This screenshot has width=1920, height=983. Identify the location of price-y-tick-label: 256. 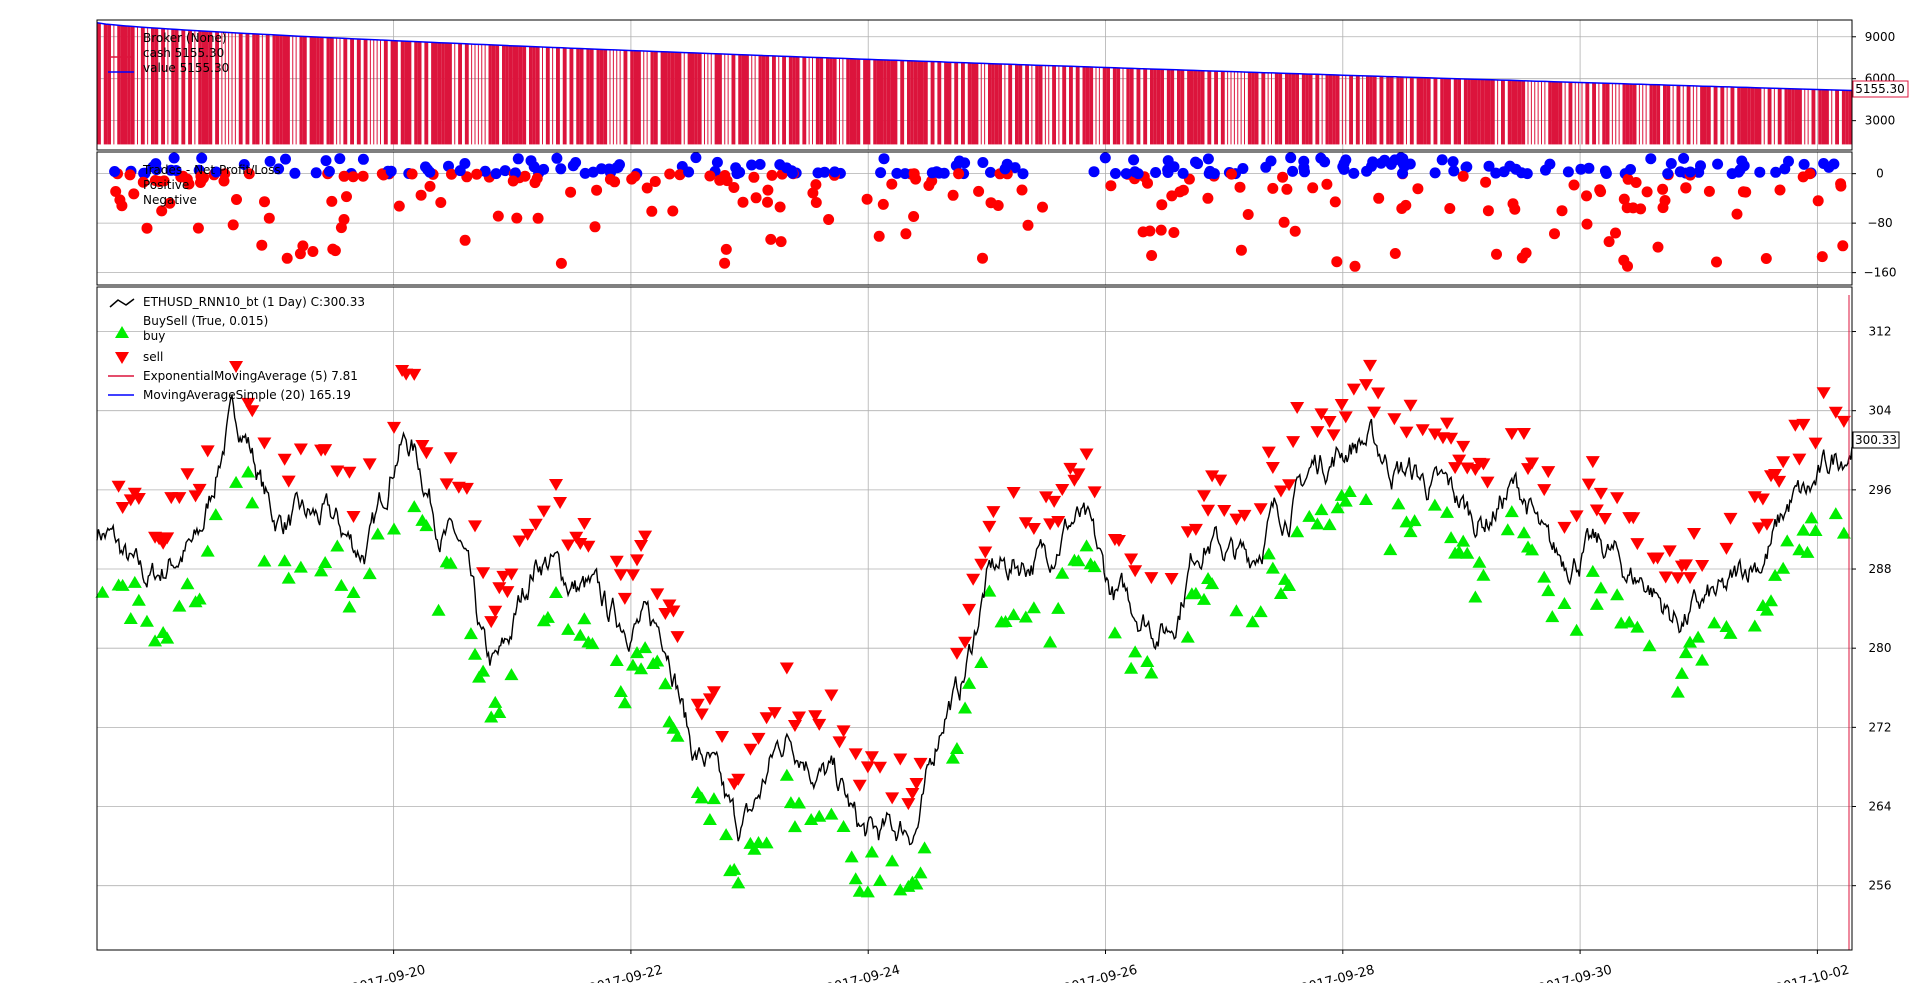
(1880, 886).